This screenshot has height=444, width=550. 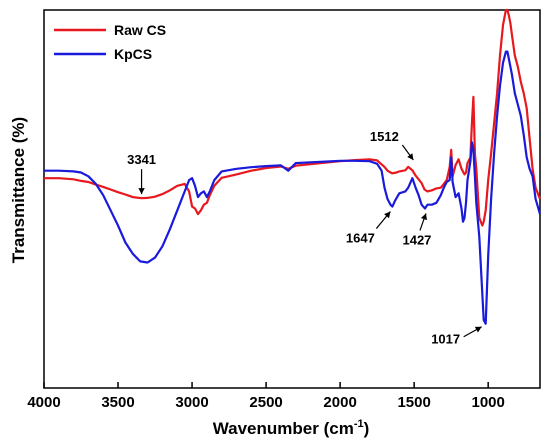 What do you see at coordinates (141, 159) in the screenshot?
I see `annotation-label-3341: 3341` at bounding box center [141, 159].